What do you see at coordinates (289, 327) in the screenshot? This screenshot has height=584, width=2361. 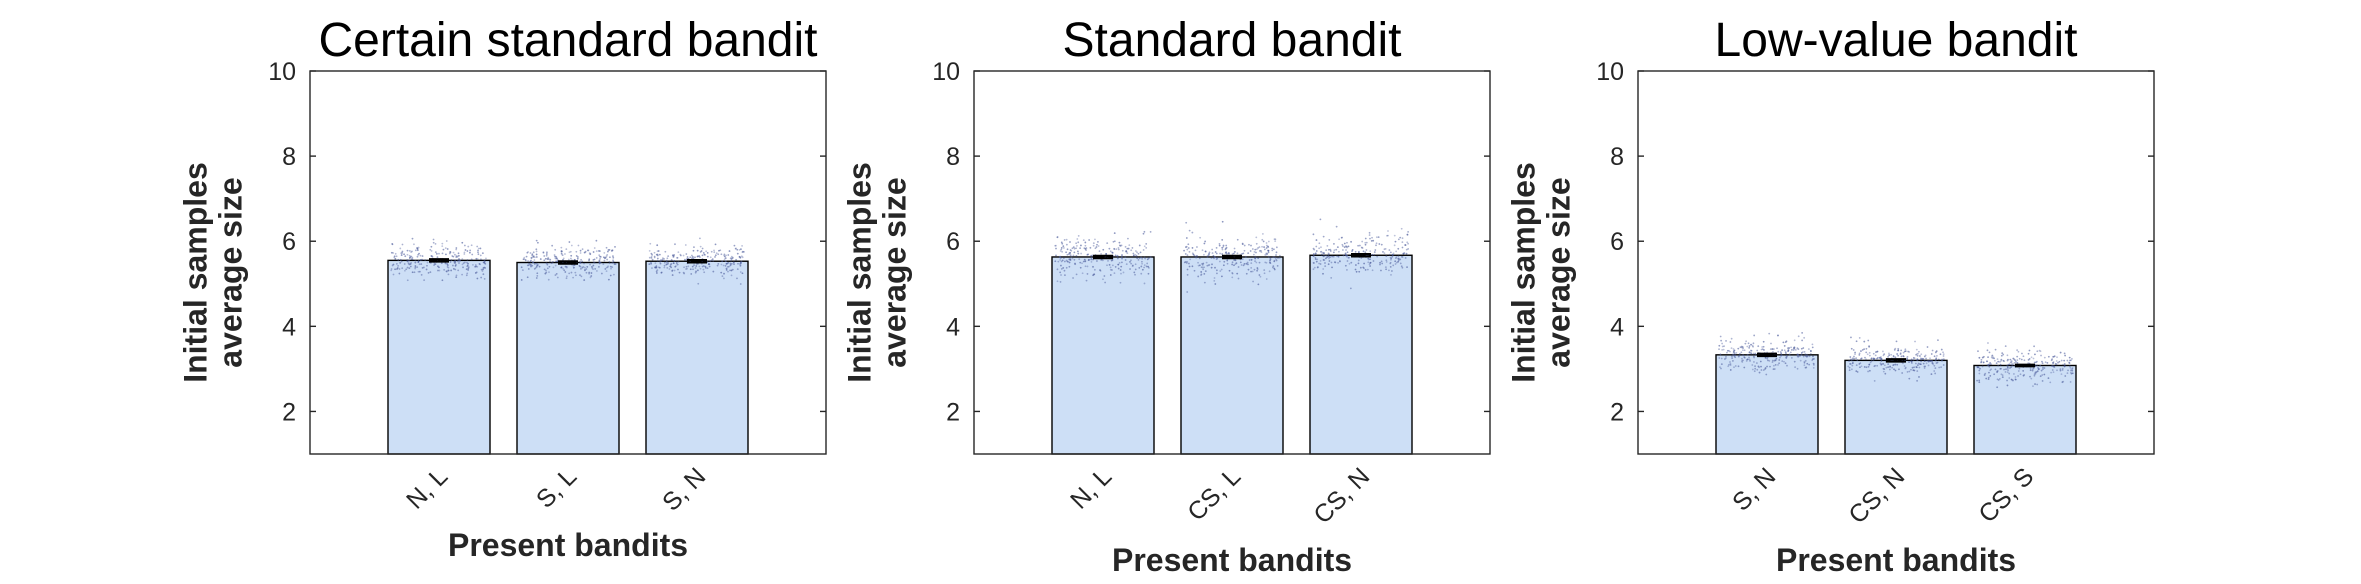 I see `y-tick-label: 4` at bounding box center [289, 327].